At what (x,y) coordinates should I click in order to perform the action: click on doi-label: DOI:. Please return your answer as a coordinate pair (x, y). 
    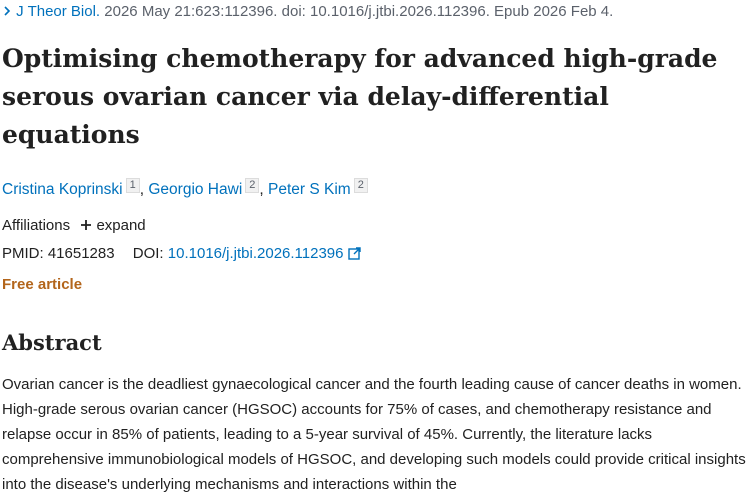
    Looking at the image, I should click on (148, 253).